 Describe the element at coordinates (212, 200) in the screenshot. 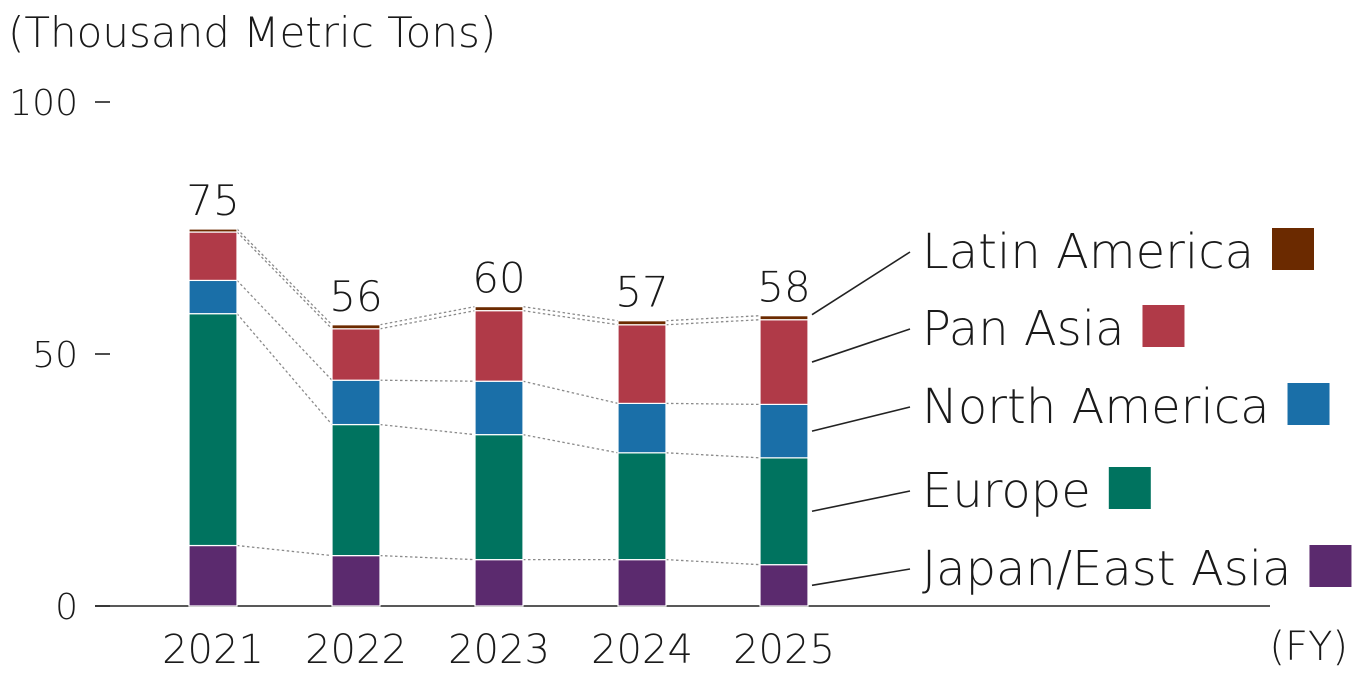

I see `total-label: 75` at that location.